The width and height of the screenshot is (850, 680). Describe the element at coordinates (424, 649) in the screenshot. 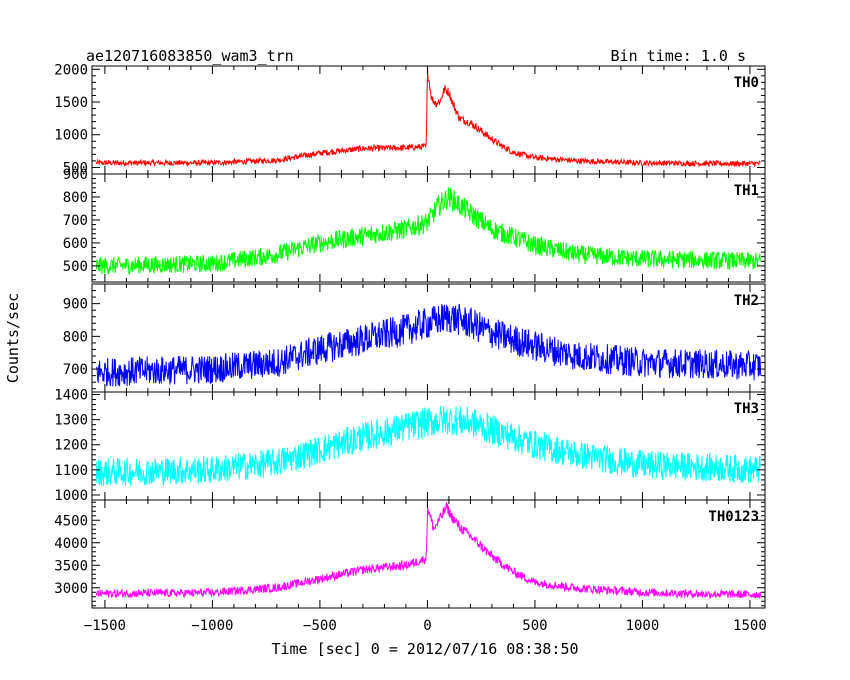

I see `x-axis-label: Time [sec] 0 = 2012/07/16 08:38:50` at that location.